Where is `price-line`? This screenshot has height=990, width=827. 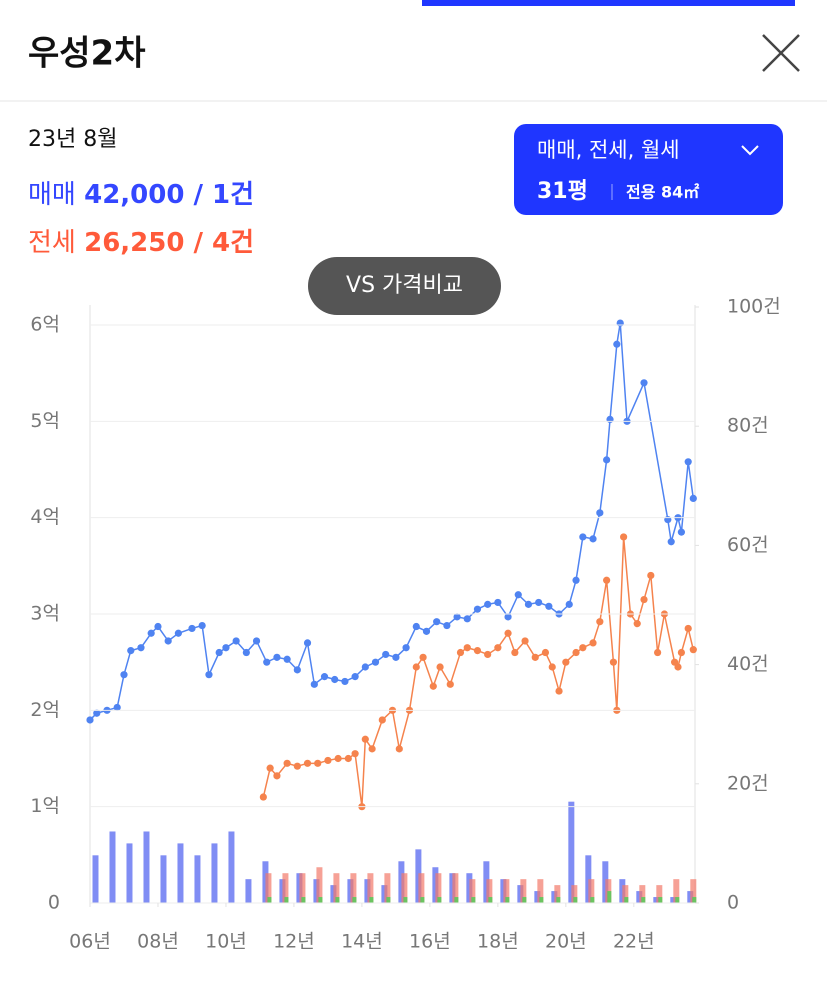 price-line is located at coordinates (478, 671).